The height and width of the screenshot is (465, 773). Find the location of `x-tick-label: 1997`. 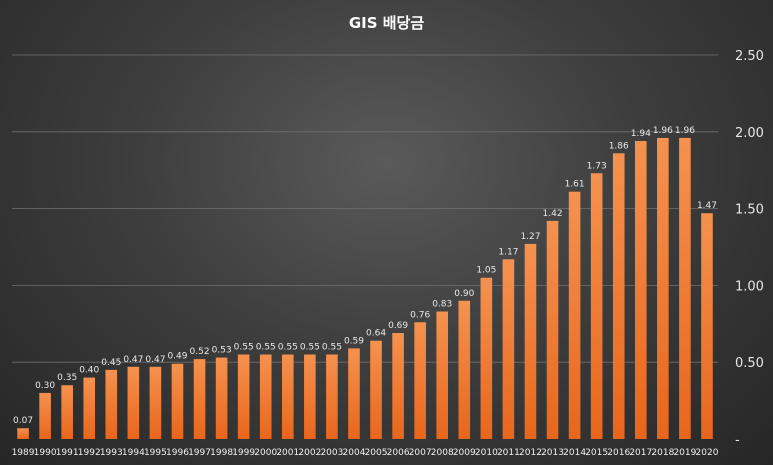

x-tick-label: 1997 is located at coordinates (199, 453).